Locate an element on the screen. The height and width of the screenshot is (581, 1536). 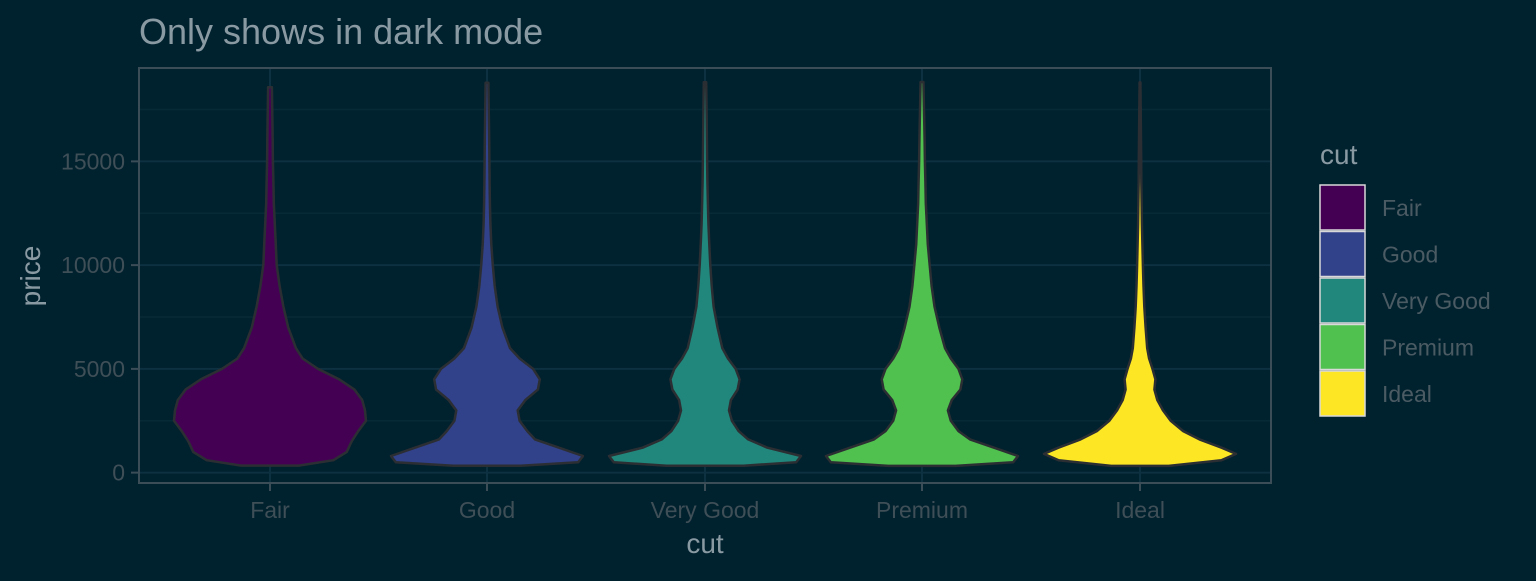
legend: cut Fair Good Very Good Premium Ideal is located at coordinates (1405, 278).